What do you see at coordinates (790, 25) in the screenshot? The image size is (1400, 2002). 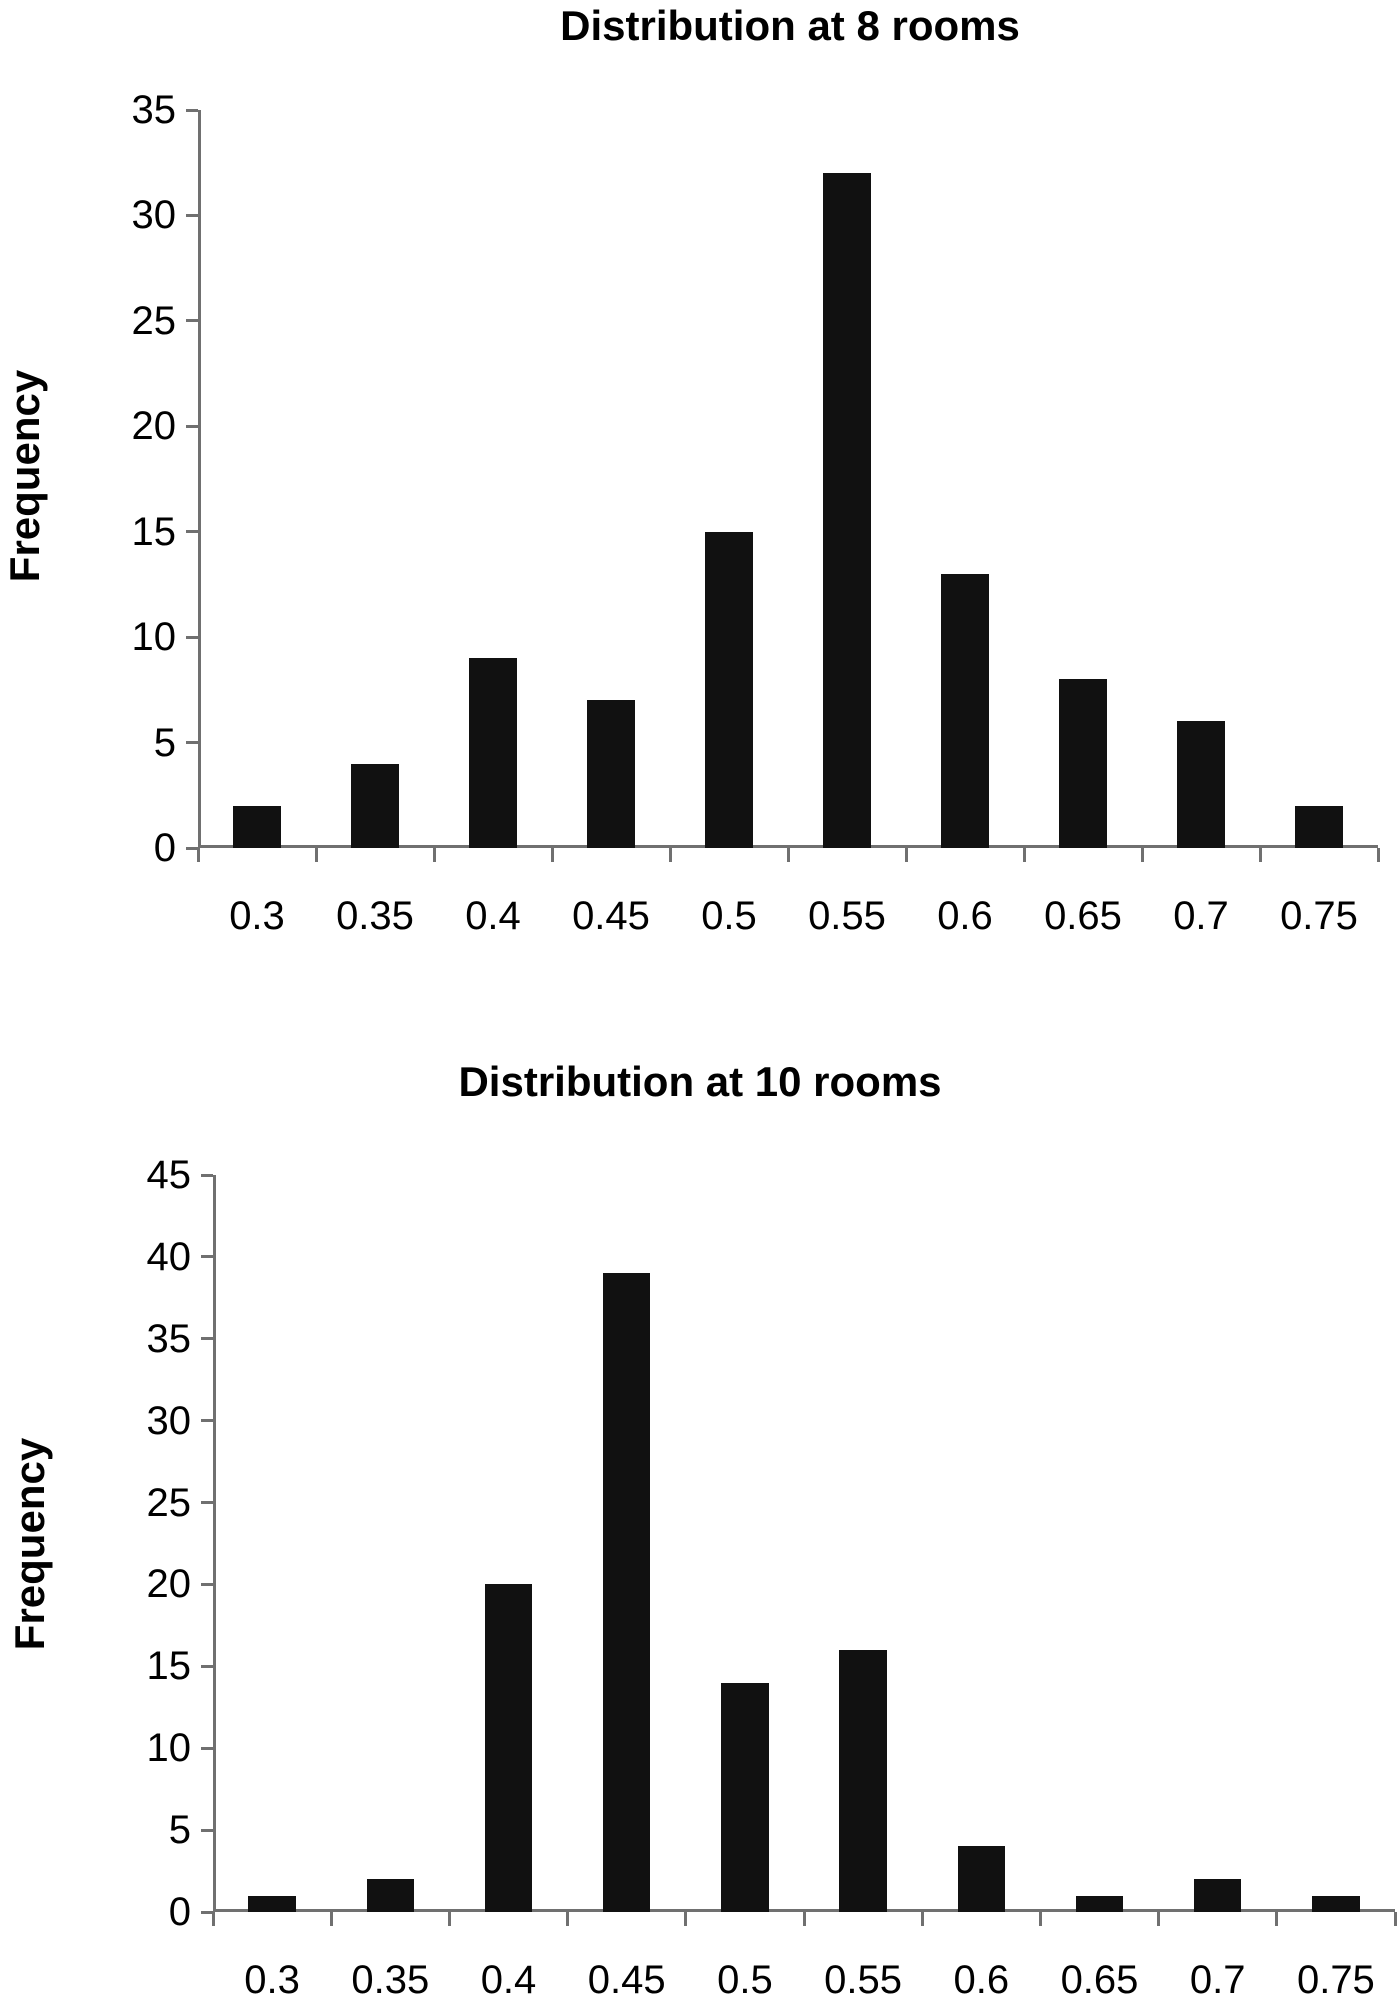 I see `chart-title: Distribution at 8 rooms` at bounding box center [790, 25].